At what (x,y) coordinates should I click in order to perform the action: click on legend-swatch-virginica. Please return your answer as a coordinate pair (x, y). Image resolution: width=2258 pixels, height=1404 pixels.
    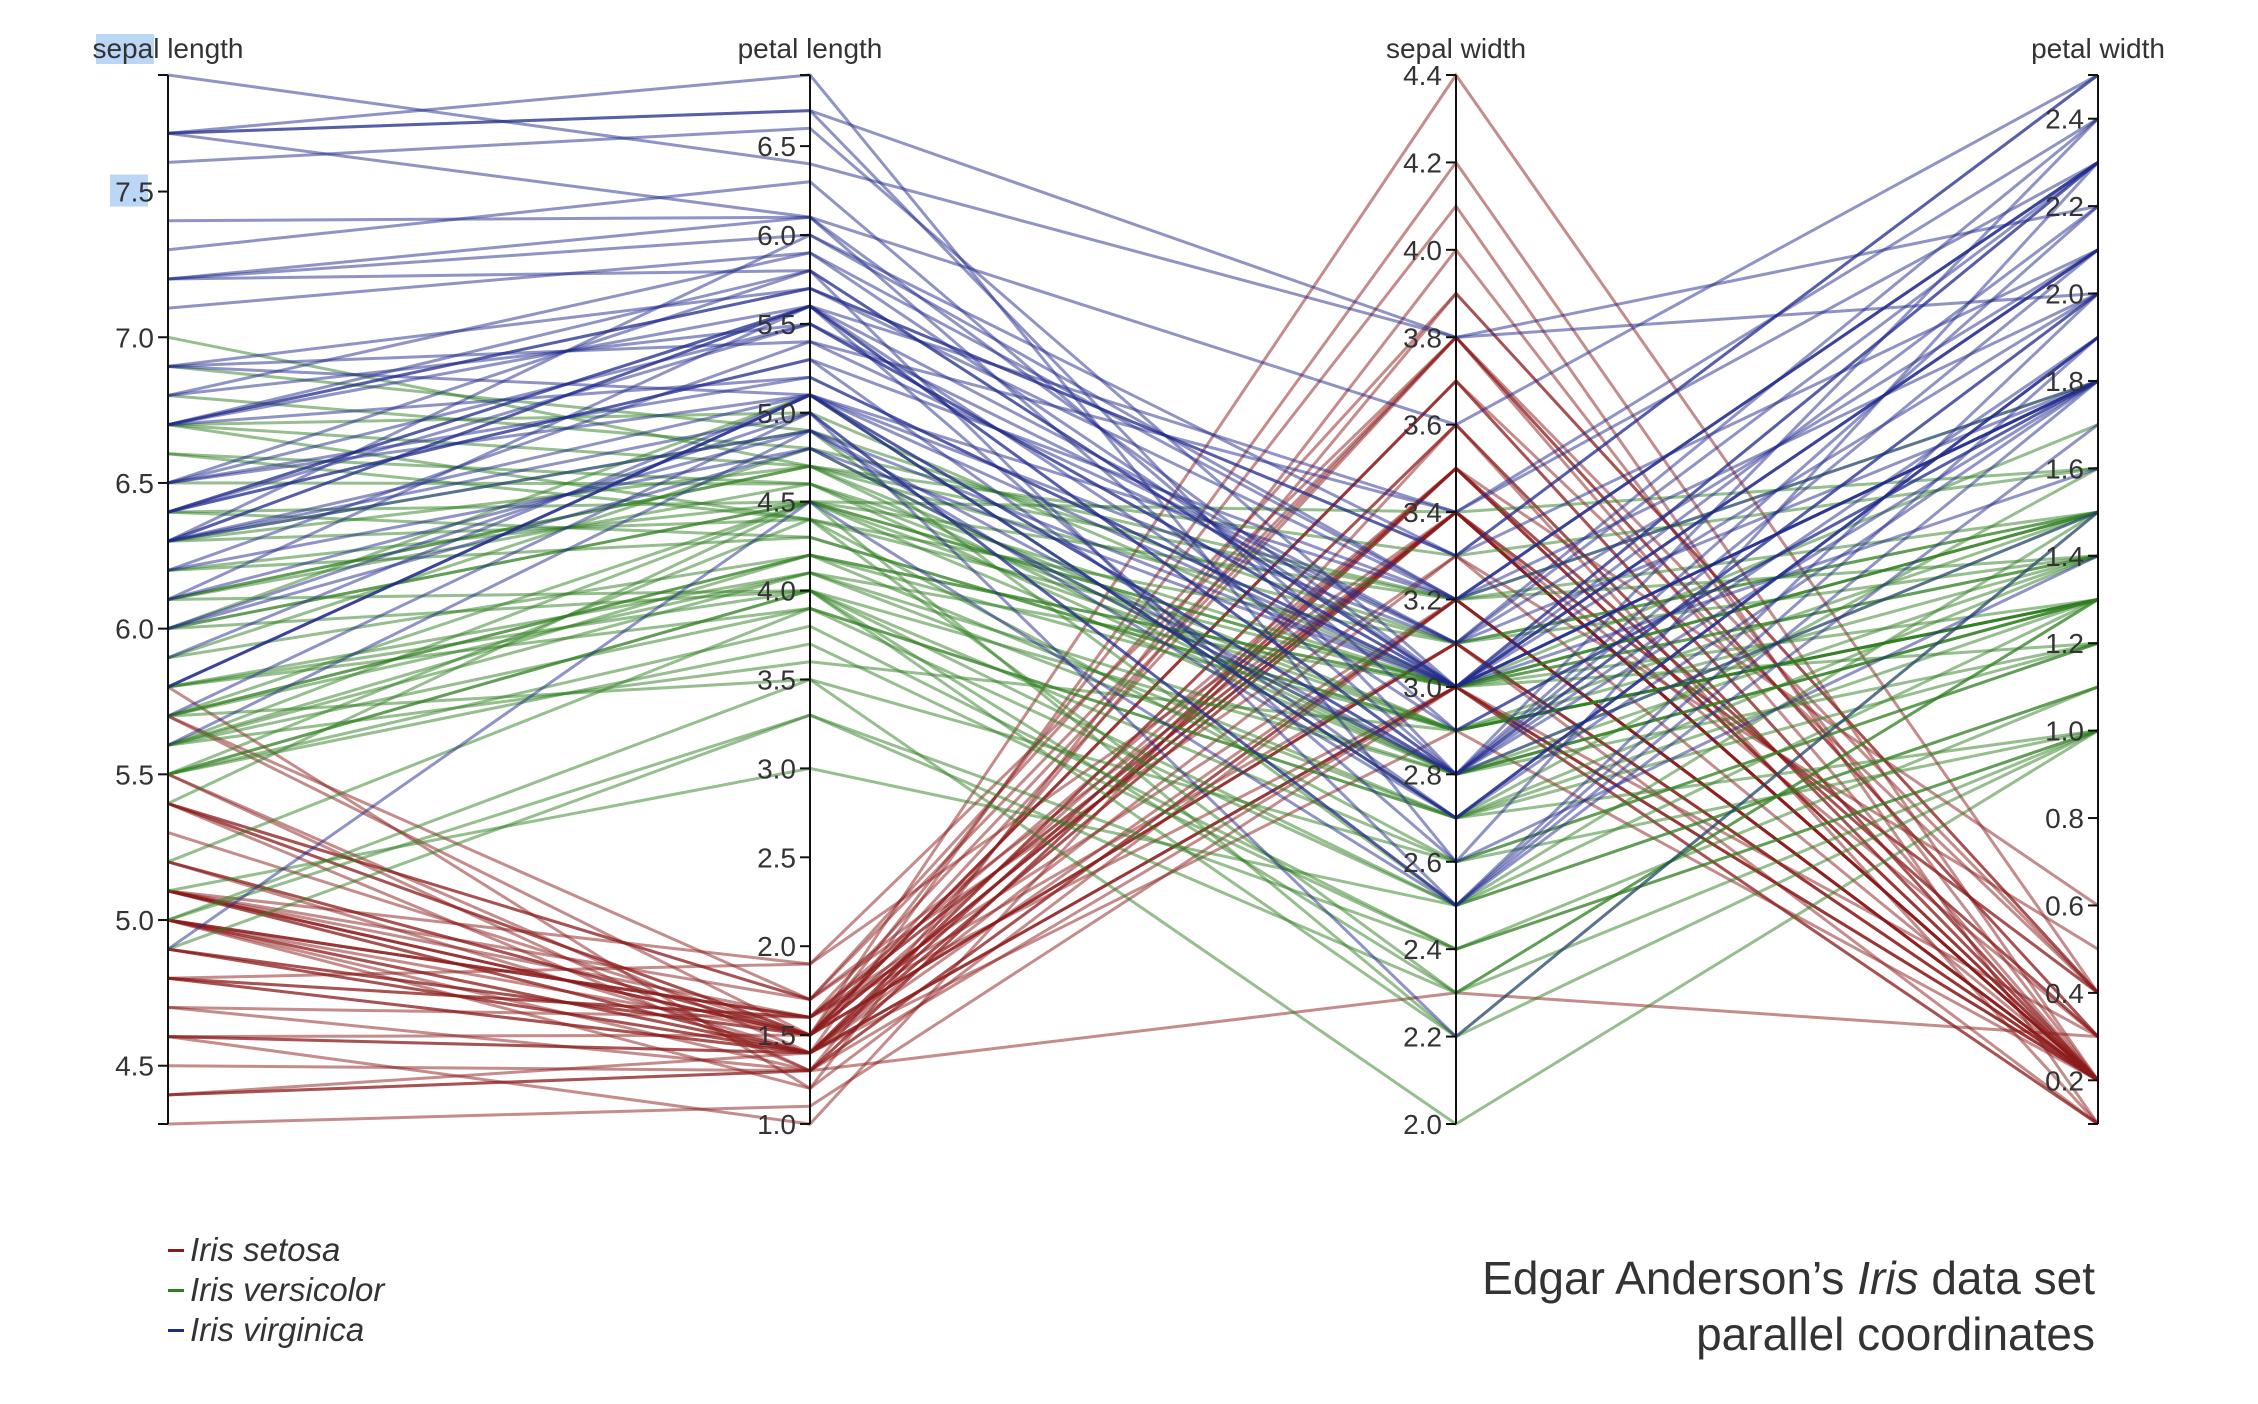
    Looking at the image, I should click on (176, 1330).